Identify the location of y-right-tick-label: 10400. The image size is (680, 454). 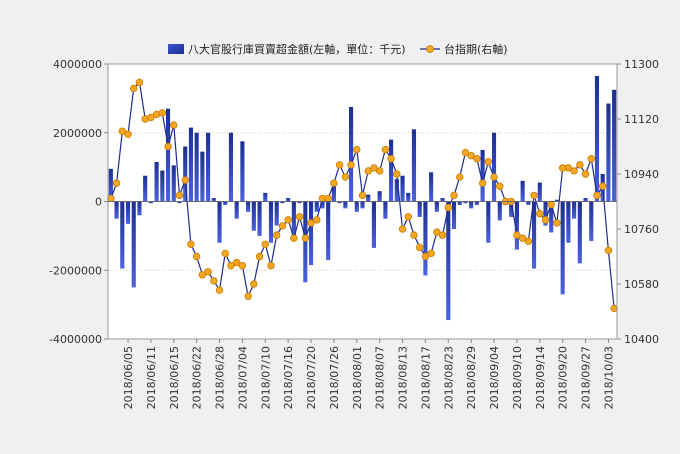
(641, 339).